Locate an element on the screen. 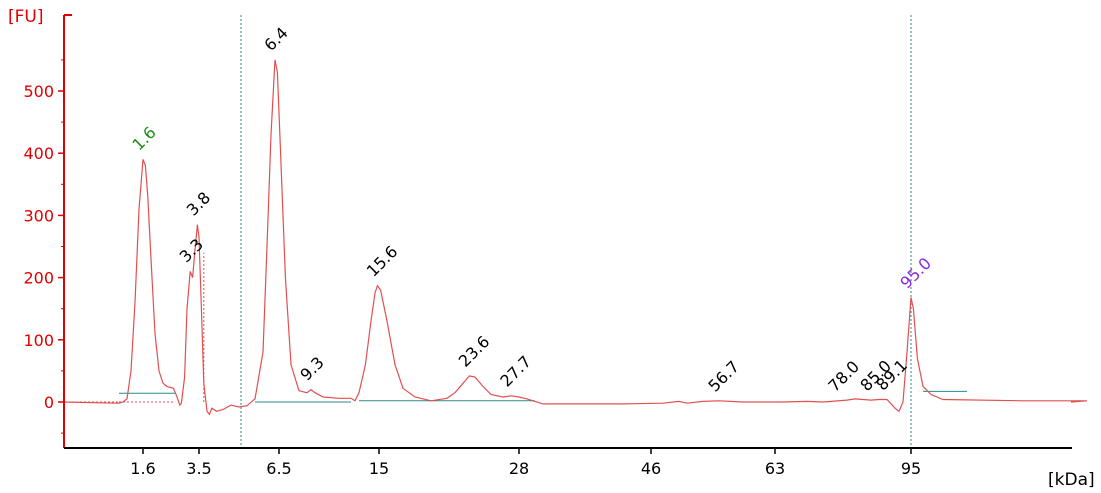  peak-label: 23.6 is located at coordinates (474, 351).